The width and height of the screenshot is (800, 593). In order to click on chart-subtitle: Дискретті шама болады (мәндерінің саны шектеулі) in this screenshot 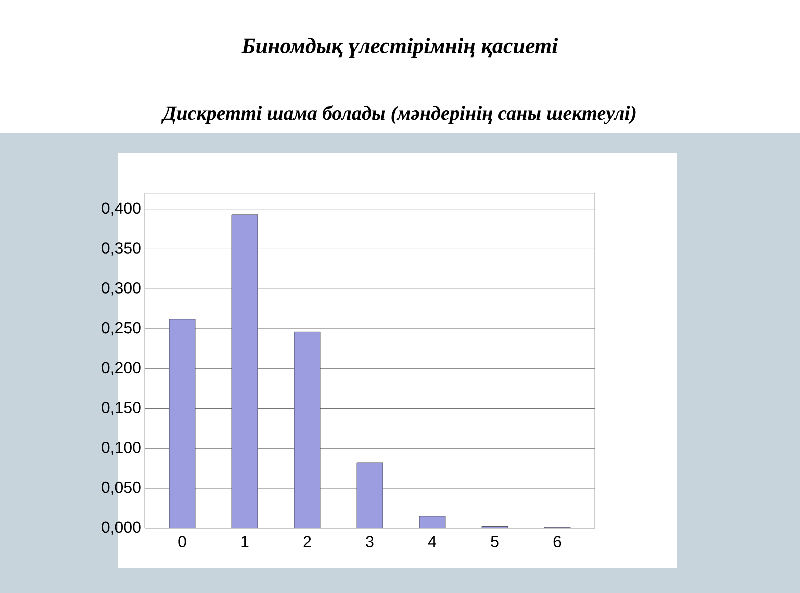, I will do `click(399, 115)`.